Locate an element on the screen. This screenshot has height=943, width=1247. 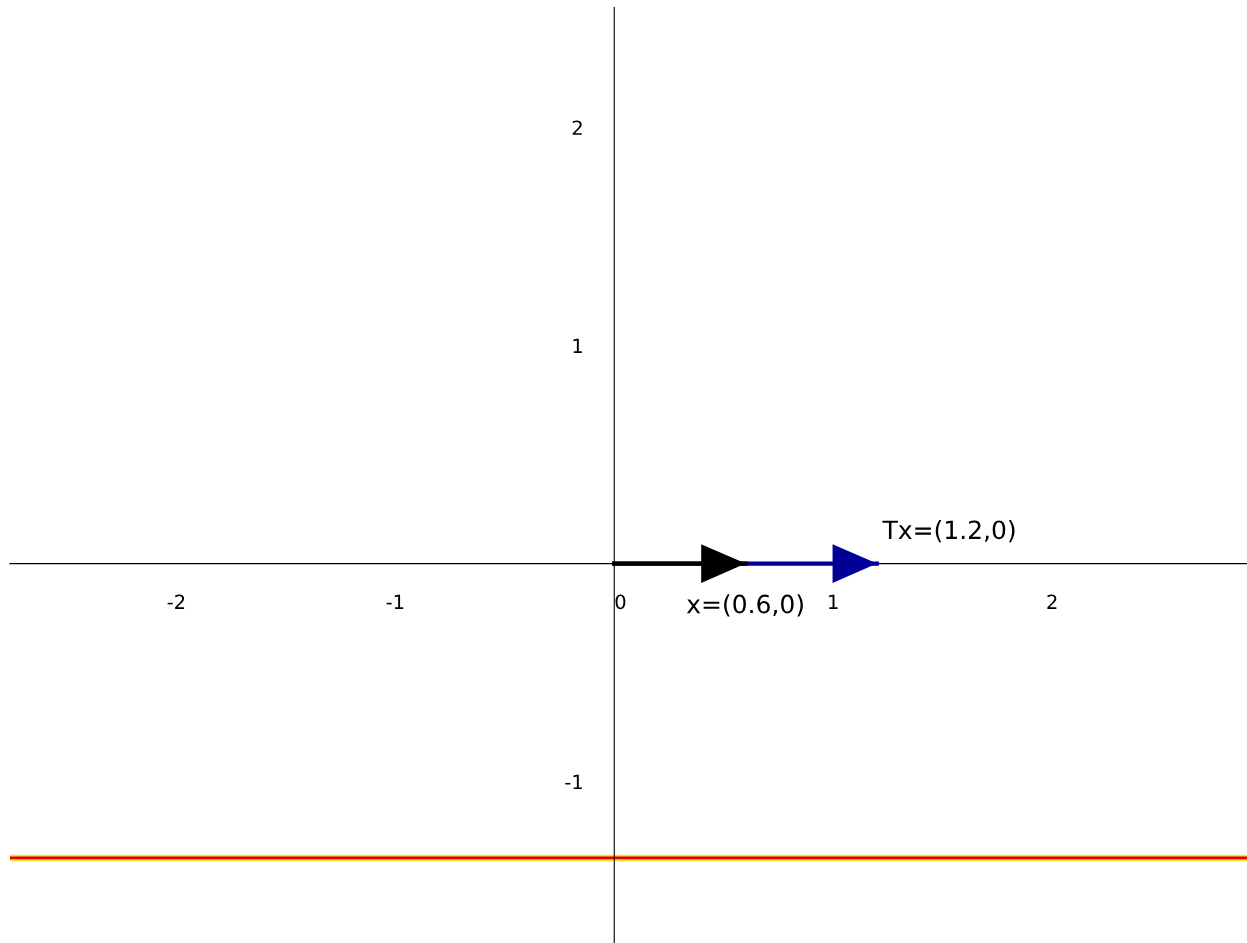
x-tick-label: -1 is located at coordinates (395, 601).